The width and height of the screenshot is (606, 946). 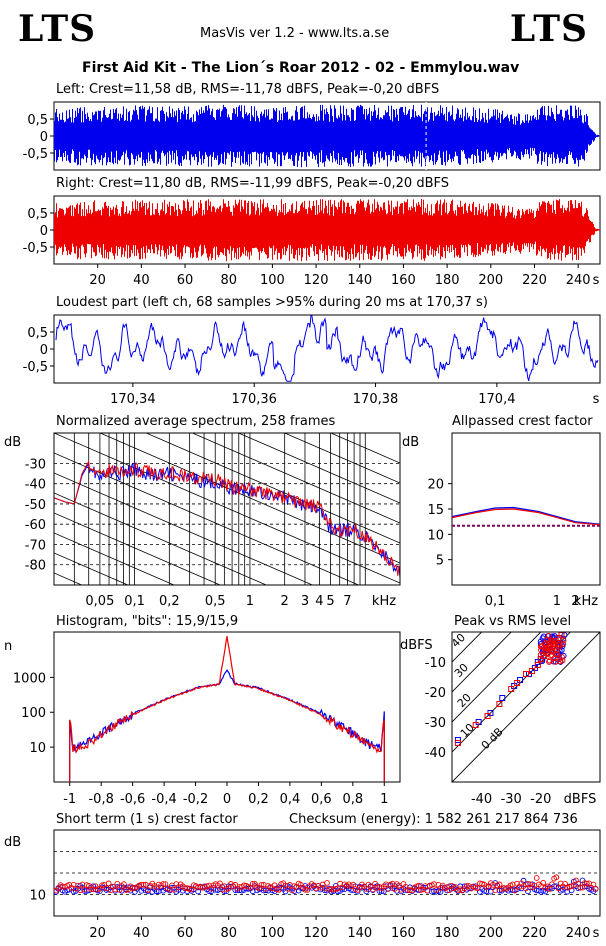 What do you see at coordinates (185, 280) in the screenshot?
I see `right-wave-xtick-label: 60` at bounding box center [185, 280].